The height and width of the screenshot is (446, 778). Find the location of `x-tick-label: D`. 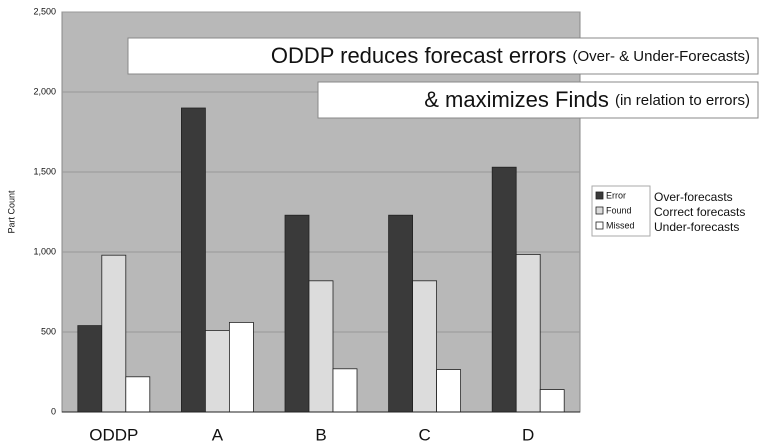

x-tick-label: D is located at coordinates (528, 434).